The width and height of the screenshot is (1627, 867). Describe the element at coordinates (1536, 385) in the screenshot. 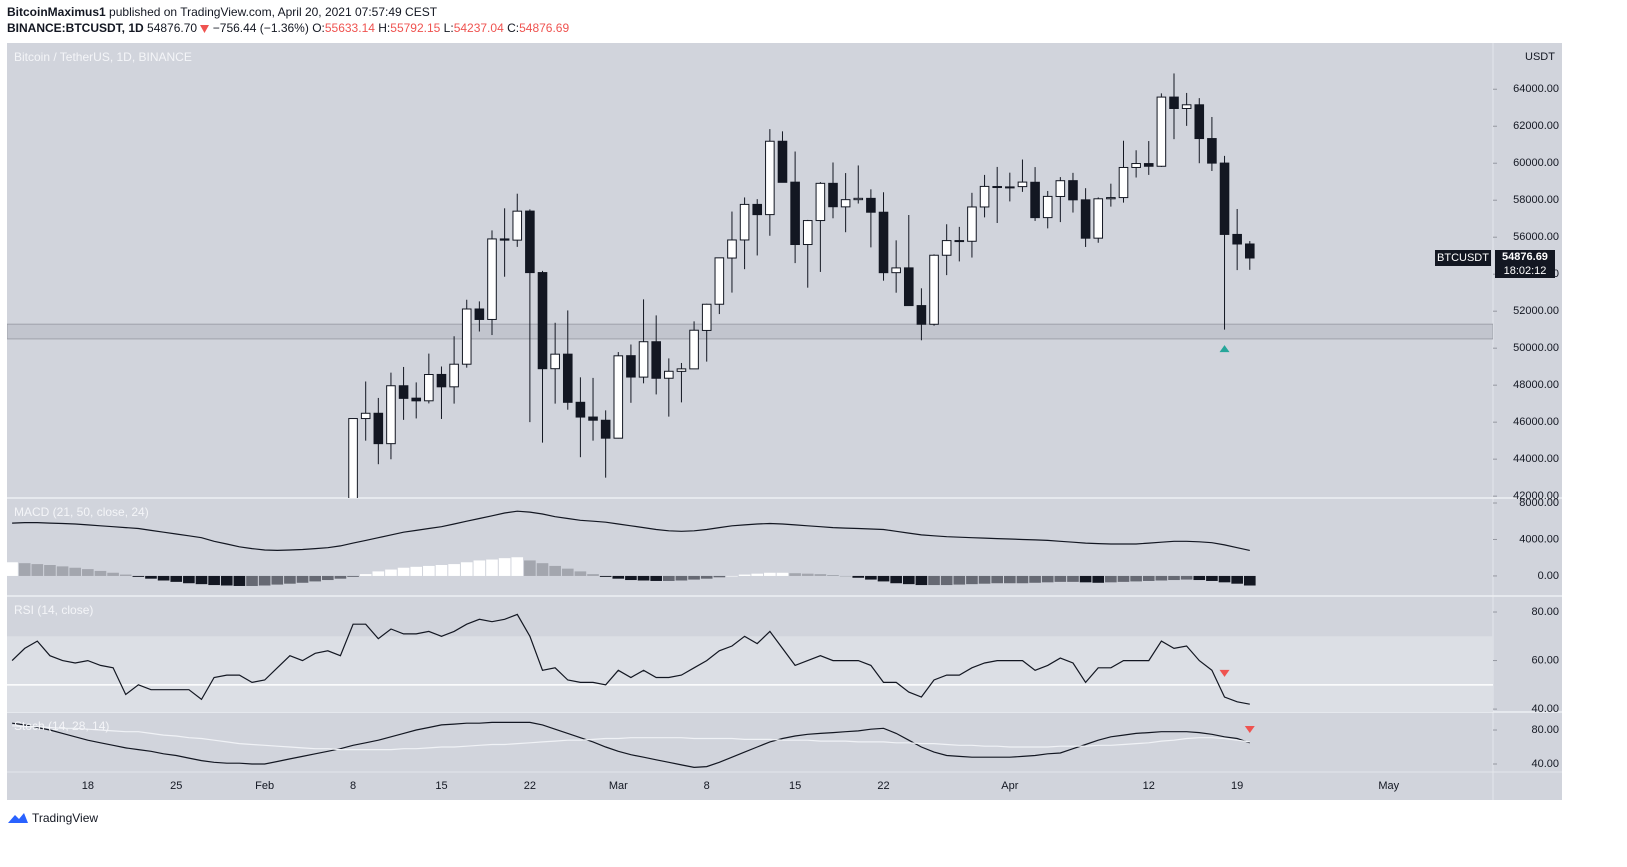

I see `y-tick-label: 48000.00` at that location.